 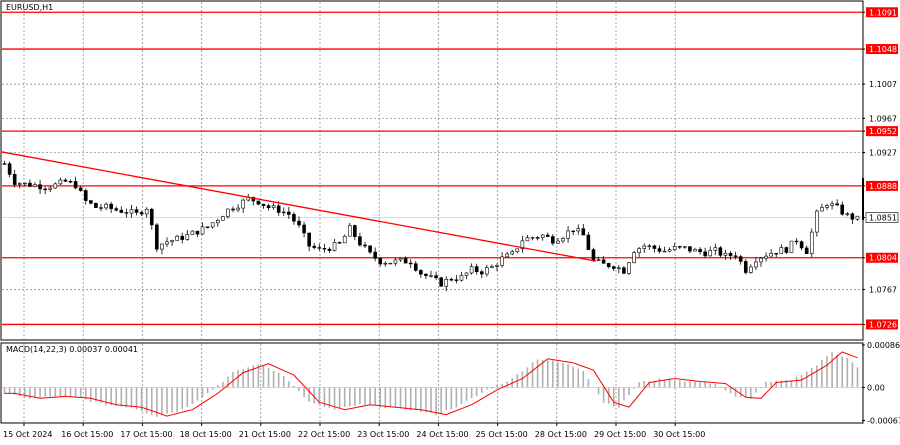 What do you see at coordinates (431, 384) in the screenshot?
I see `macd-signal-line` at bounding box center [431, 384].